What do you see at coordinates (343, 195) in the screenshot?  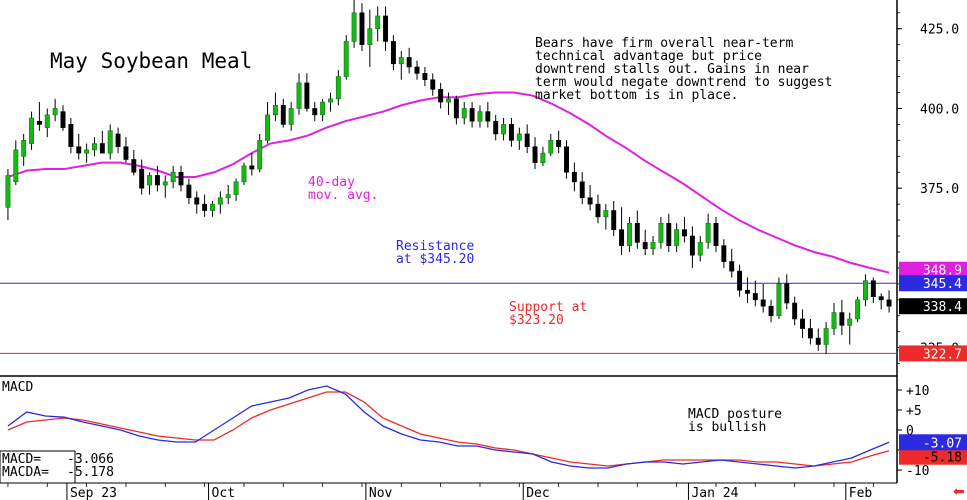 I see `ma-label: mov. avg.` at bounding box center [343, 195].